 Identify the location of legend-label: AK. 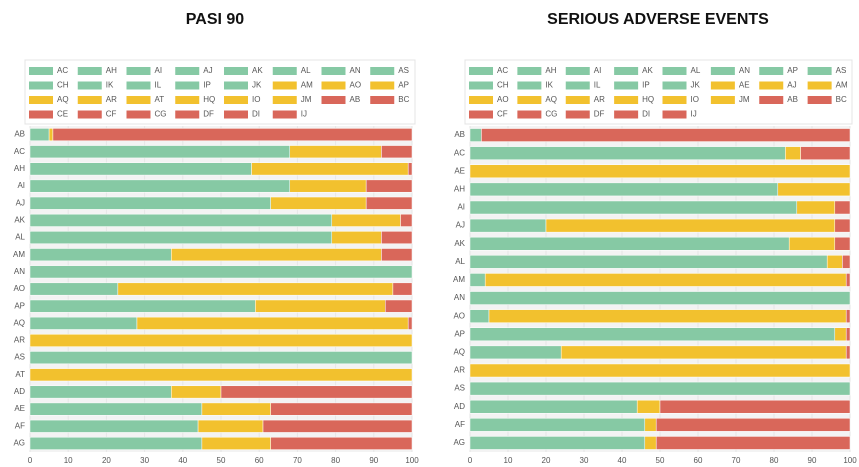
(647, 70).